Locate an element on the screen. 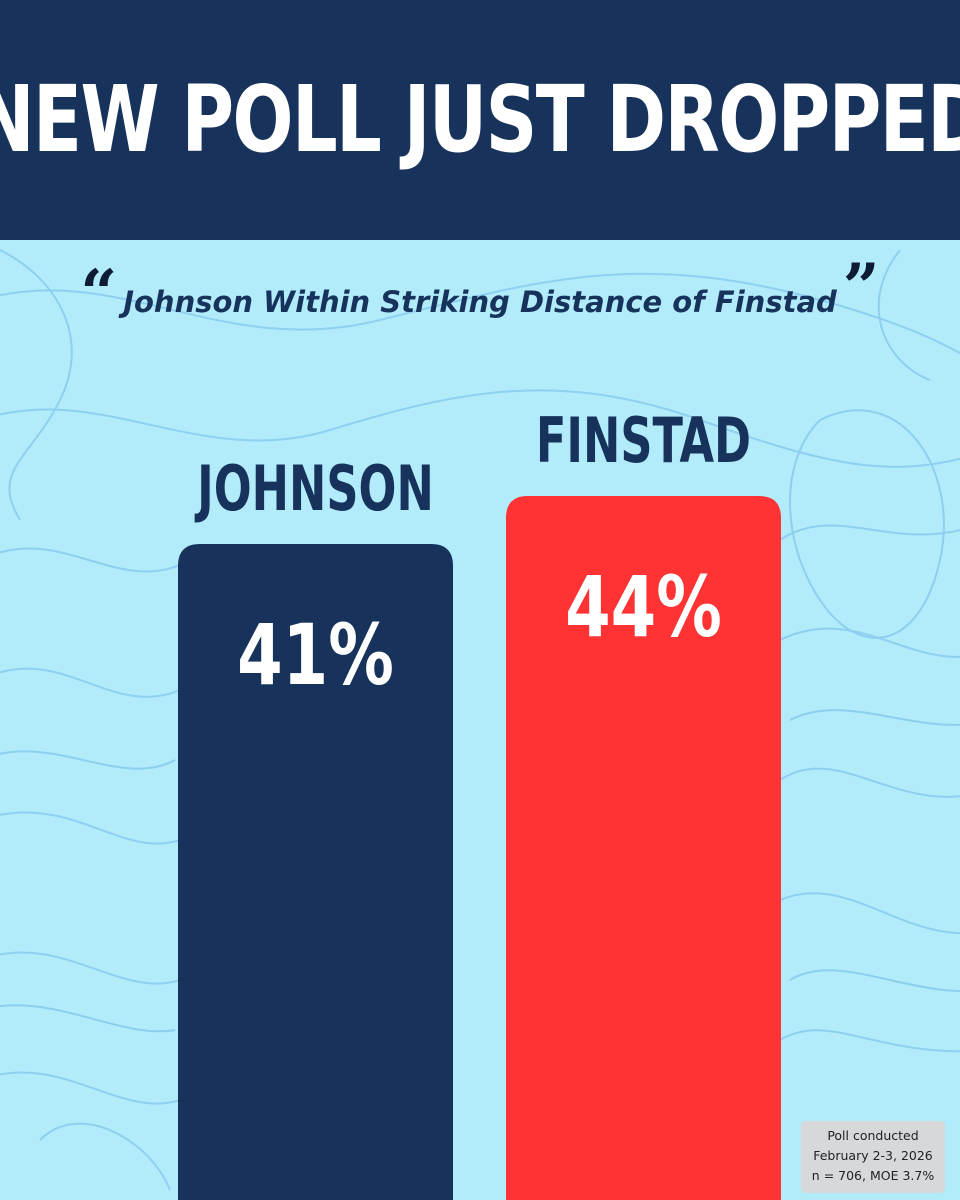 The width and height of the screenshot is (960, 1200). bar-value-finstad: 44% is located at coordinates (643, 607).